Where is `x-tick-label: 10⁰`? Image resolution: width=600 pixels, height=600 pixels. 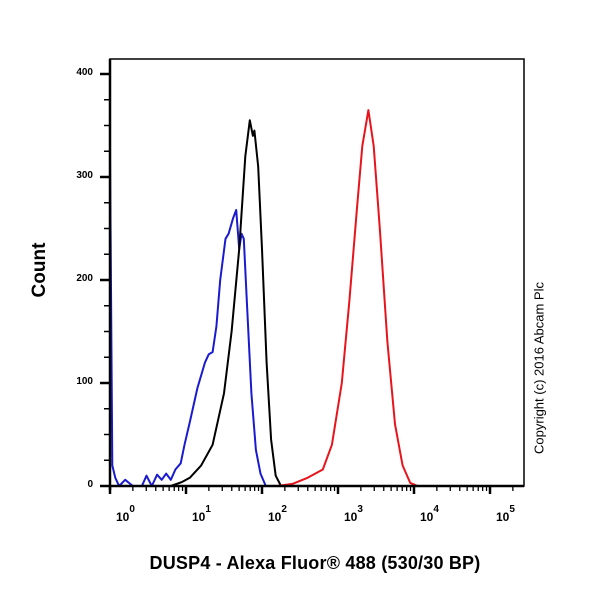 x-tick-label: 10⁰ is located at coordinates (125, 514).